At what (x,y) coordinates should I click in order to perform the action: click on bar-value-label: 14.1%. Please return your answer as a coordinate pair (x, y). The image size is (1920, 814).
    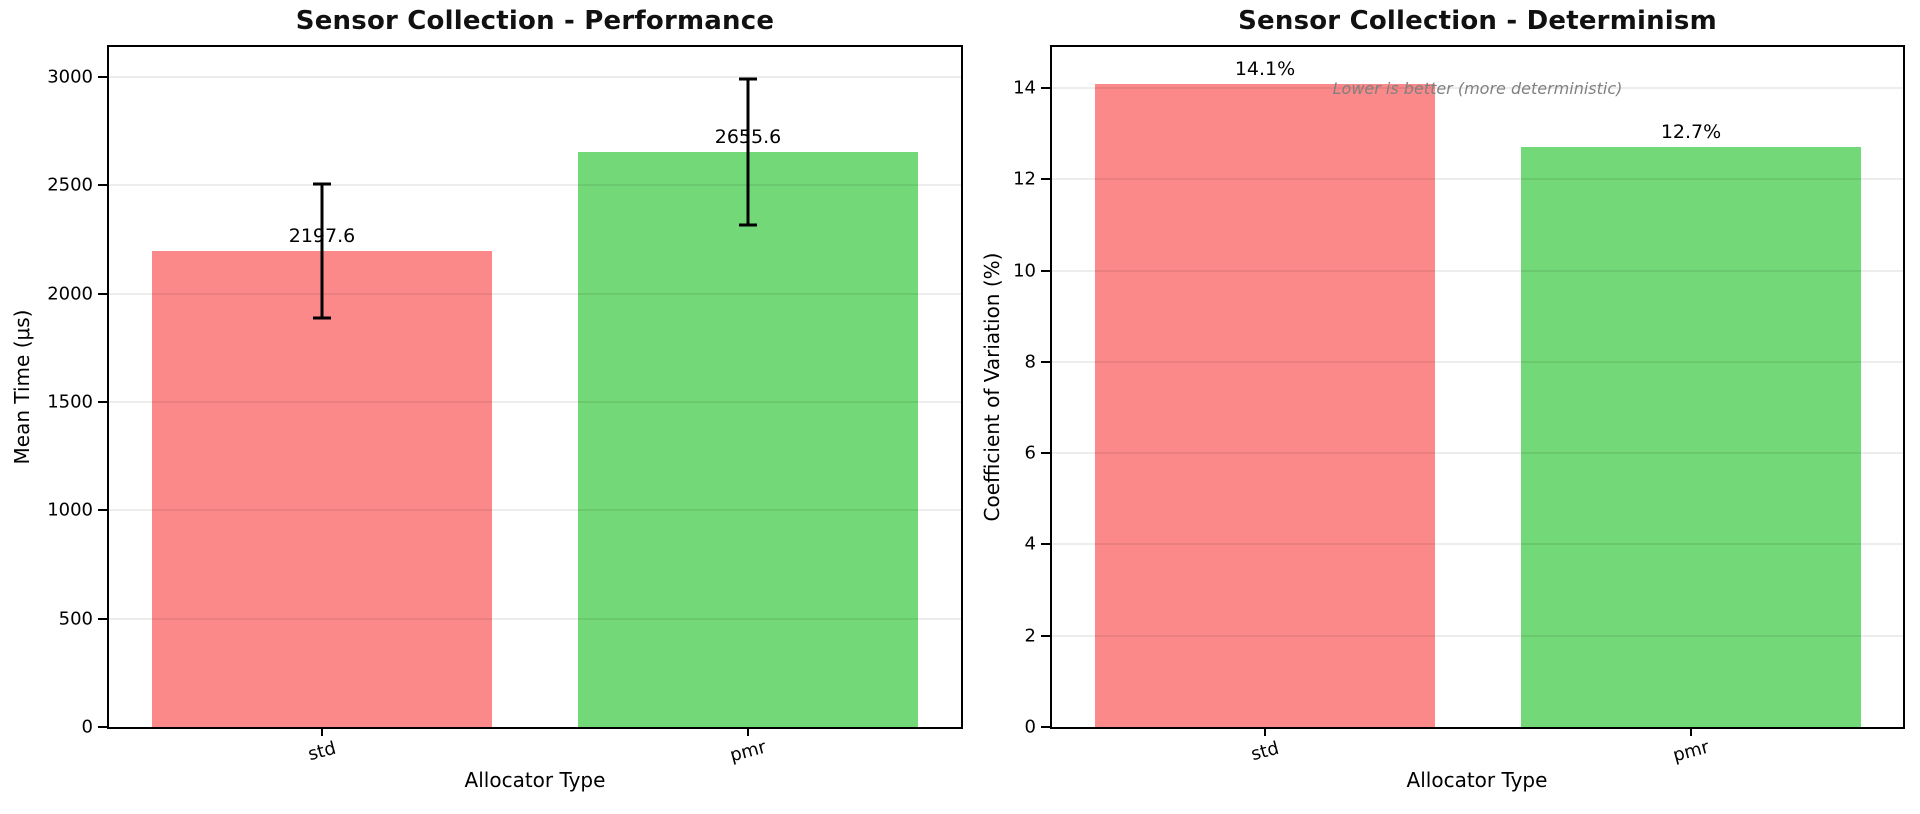
    Looking at the image, I should click on (1265, 68).